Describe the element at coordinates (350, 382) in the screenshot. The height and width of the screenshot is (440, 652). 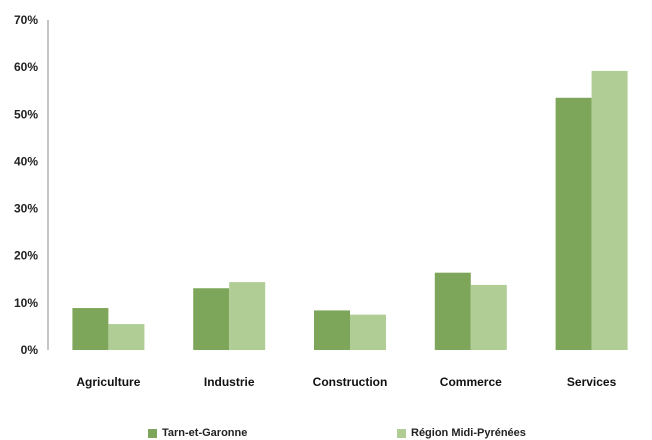
I see `x-tick-label: Construction` at that location.